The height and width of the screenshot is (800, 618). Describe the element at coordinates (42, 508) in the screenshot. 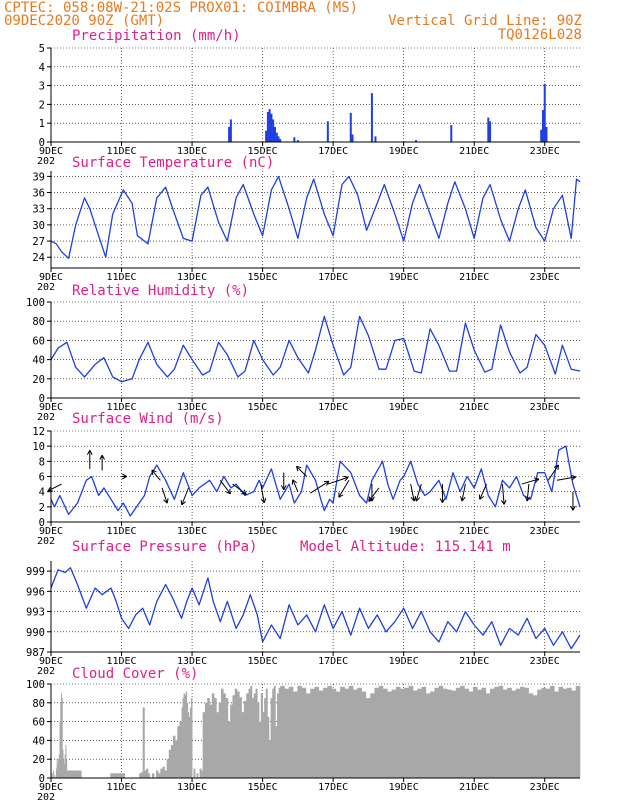

I see `wind-ytick-label: 2` at that location.